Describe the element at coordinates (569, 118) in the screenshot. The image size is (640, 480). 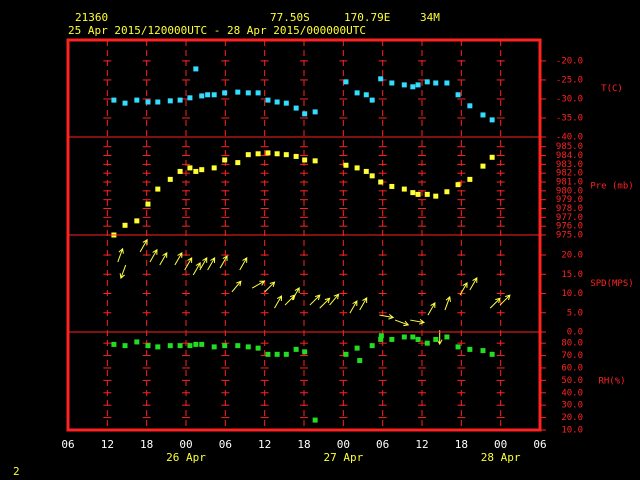
I see `y-tick-label: -35.0` at that location.